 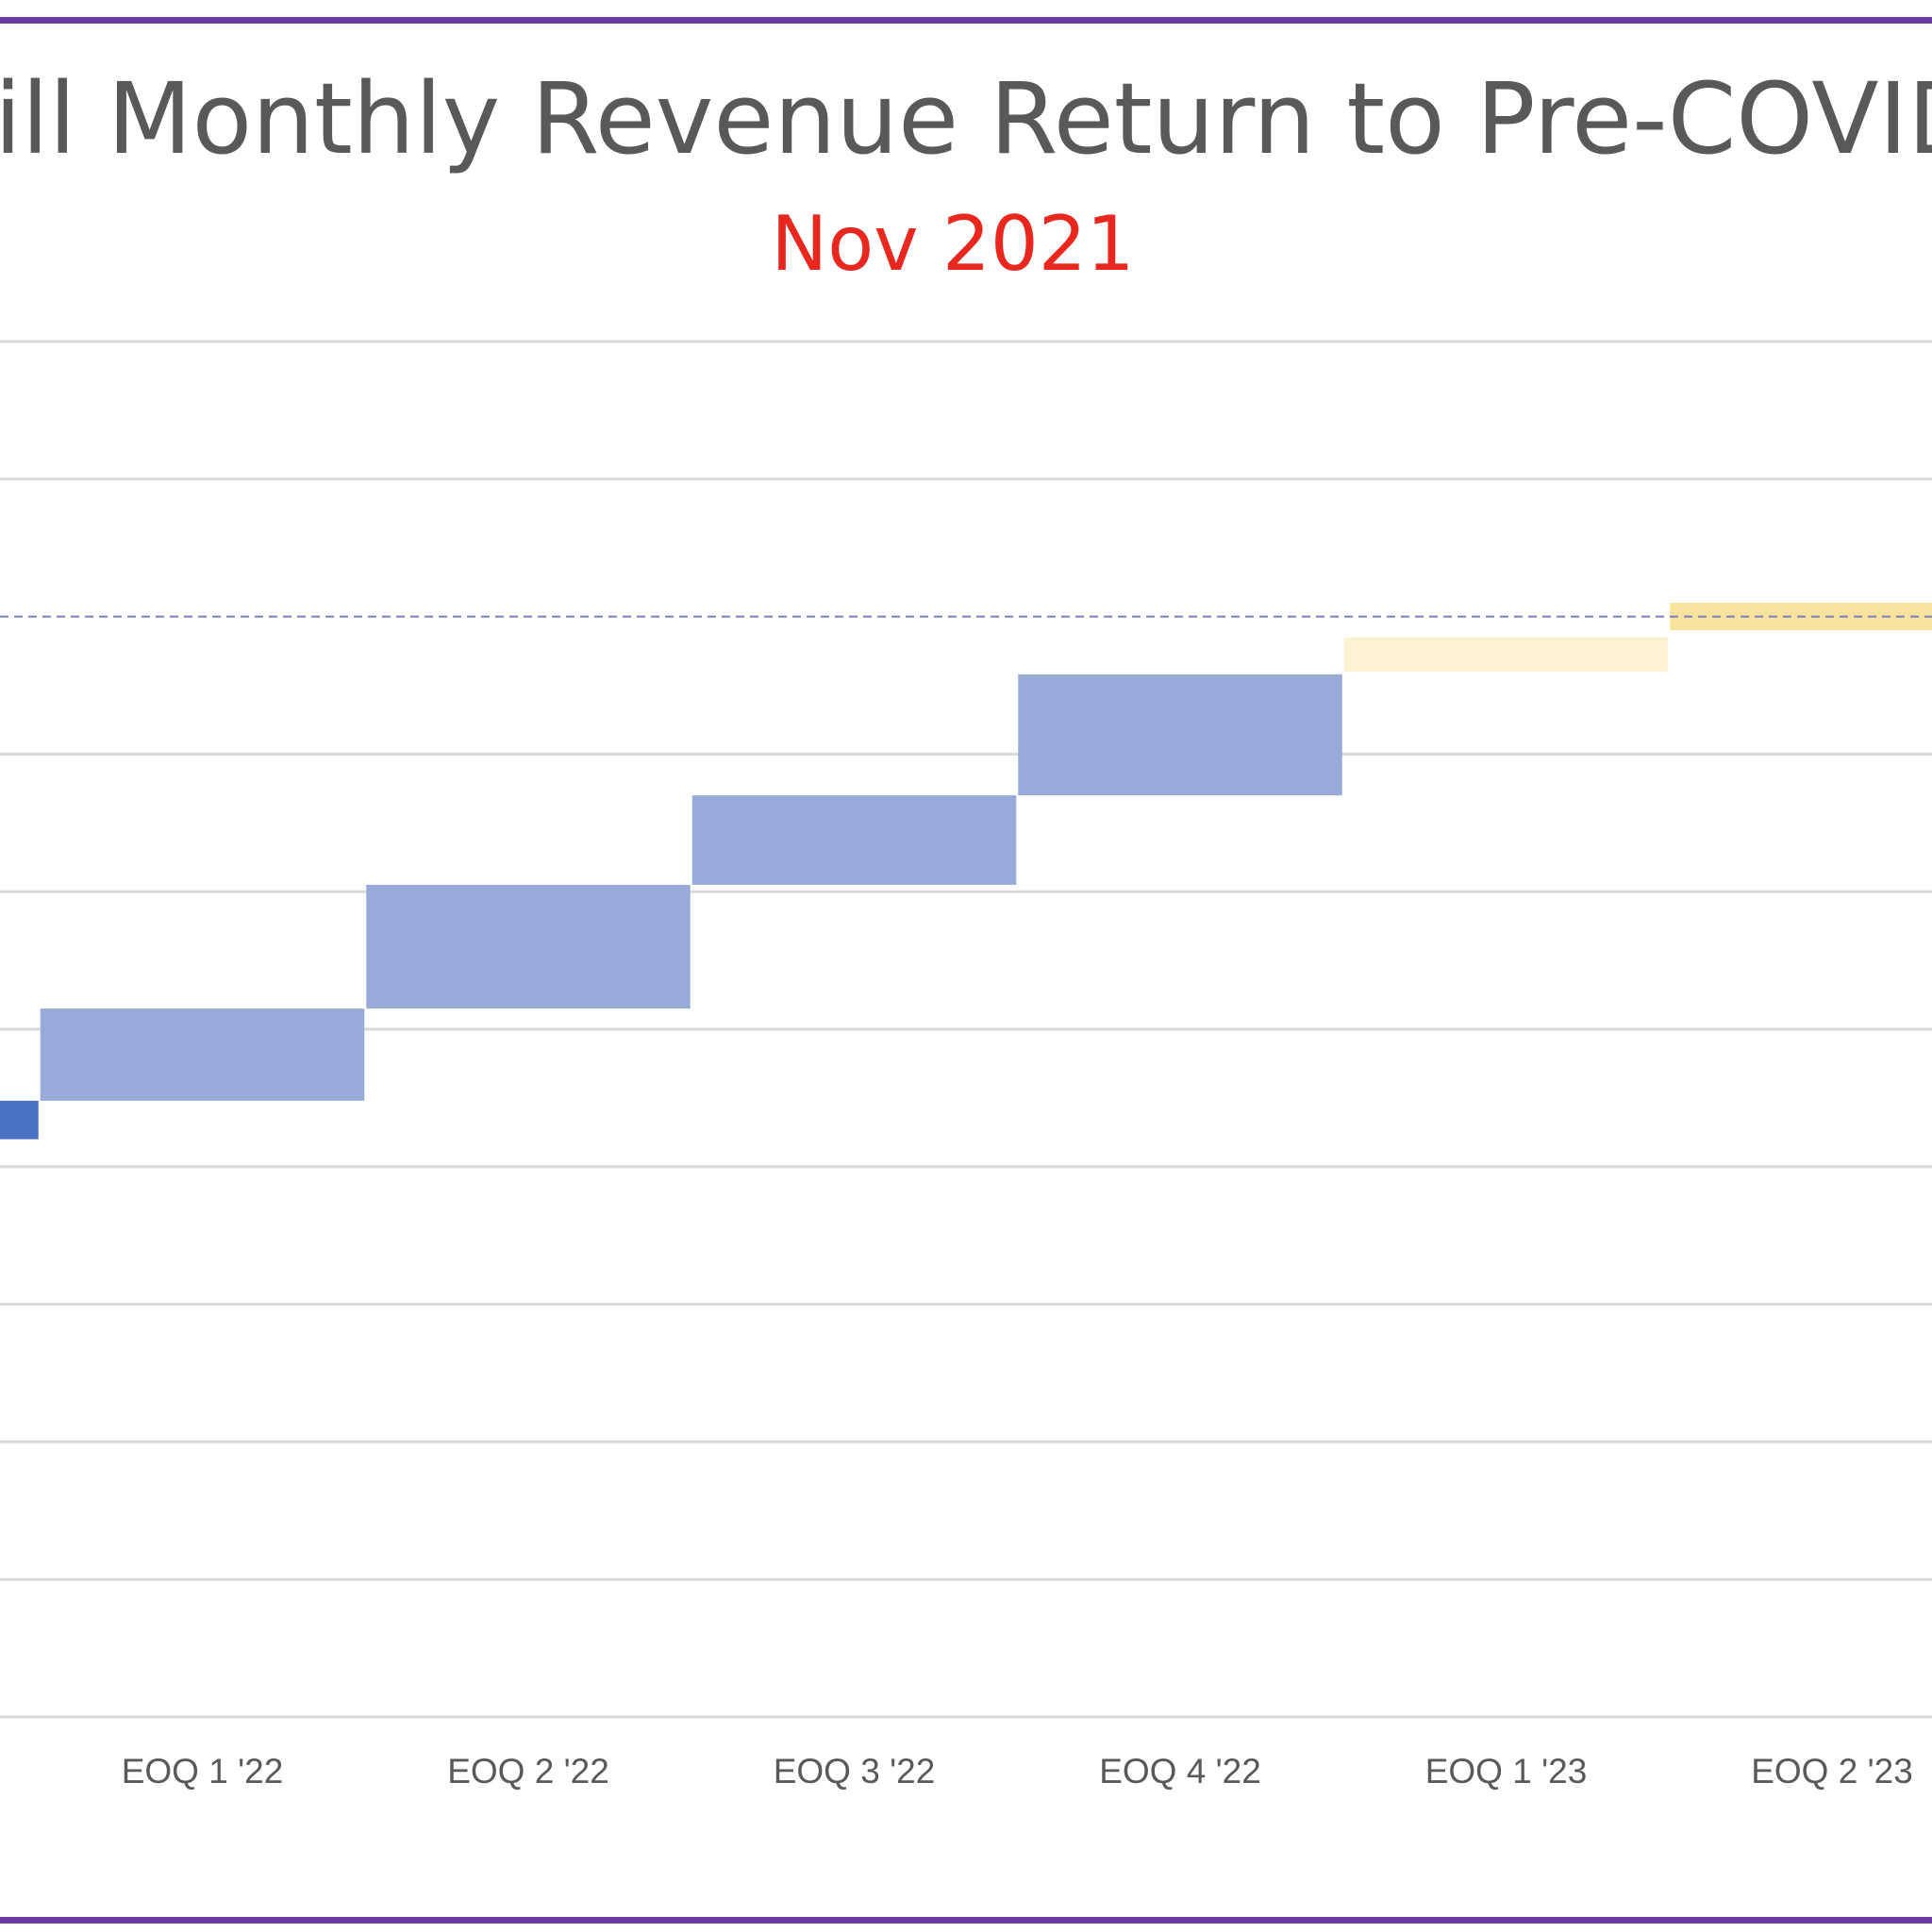 I want to click on chart-subtitle: Nov 2021, so click(x=953, y=244).